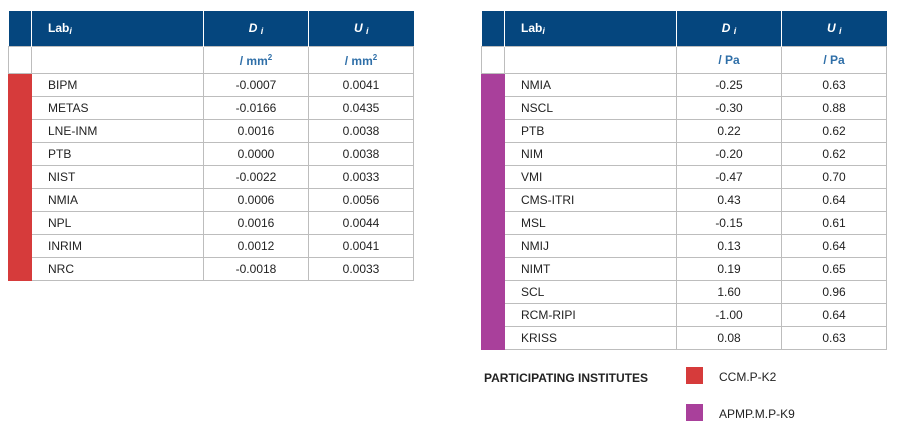 This screenshot has height=430, width=897. Describe the element at coordinates (117, 29) in the screenshot. I see `lab-column-header: Labi` at that location.